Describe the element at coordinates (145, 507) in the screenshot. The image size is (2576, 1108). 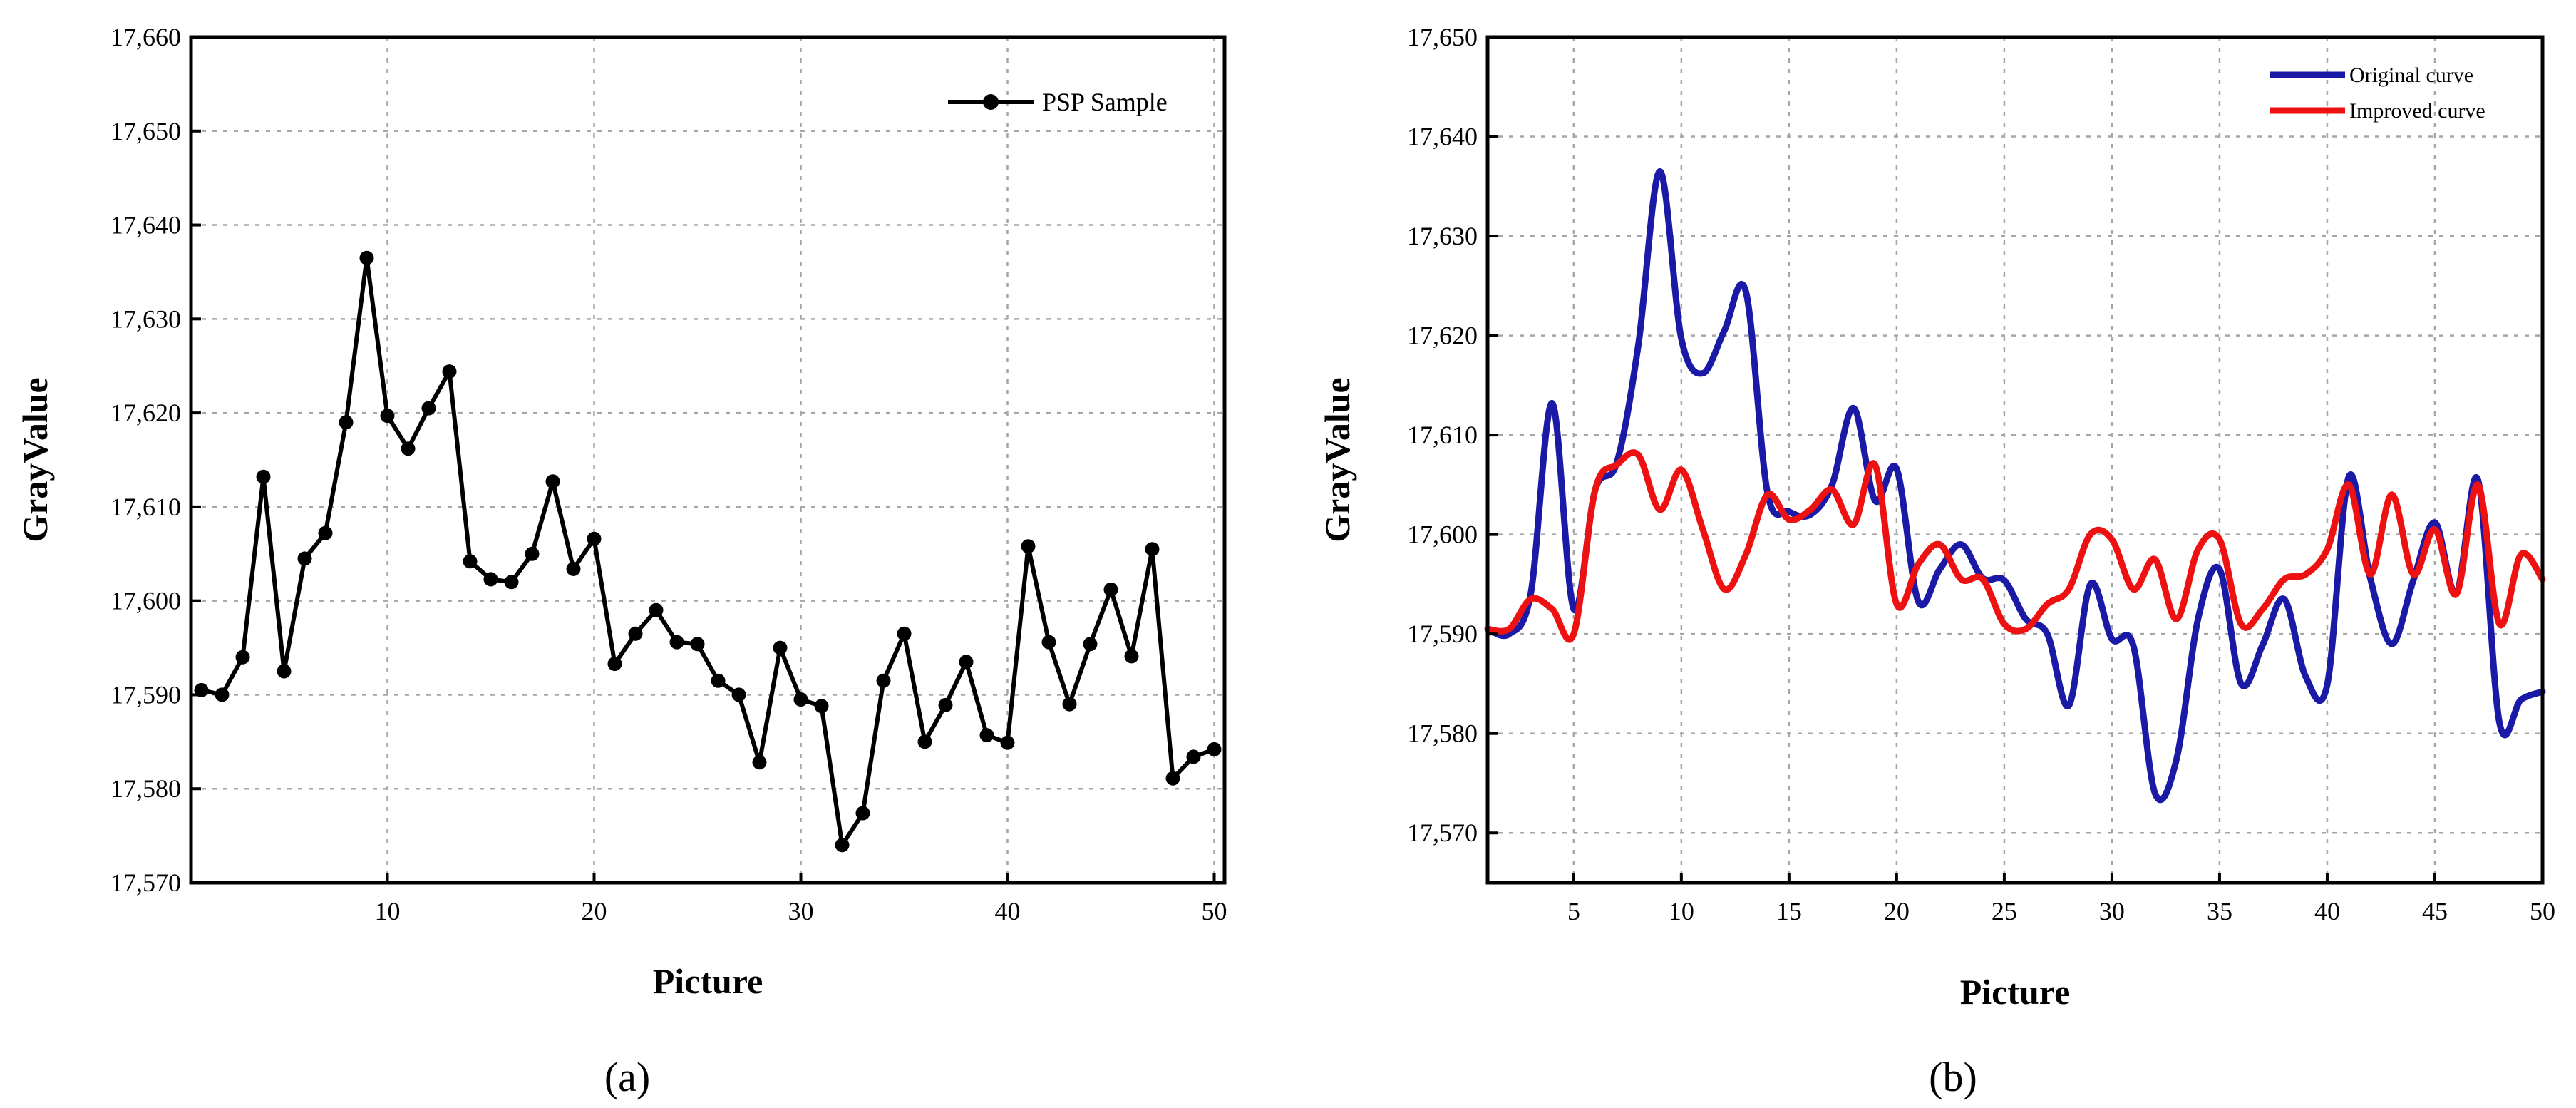
I see `panel-a-y-tick-label: 17,610` at that location.